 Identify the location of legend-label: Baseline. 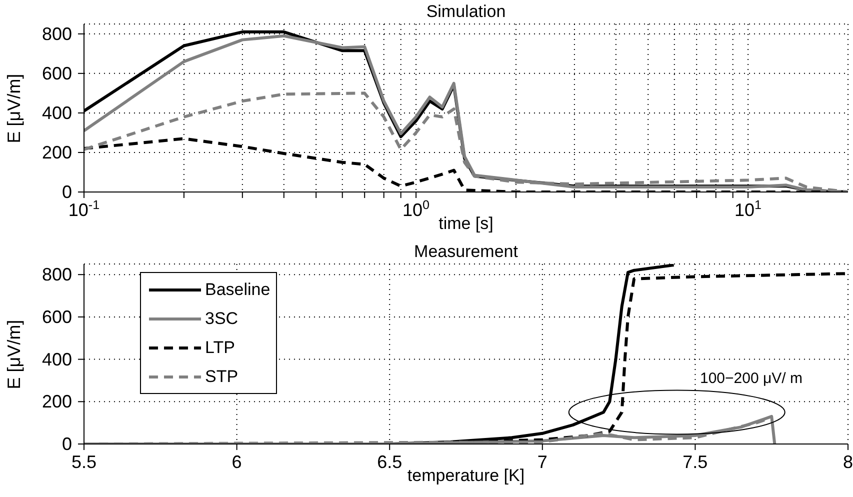
(237, 290).